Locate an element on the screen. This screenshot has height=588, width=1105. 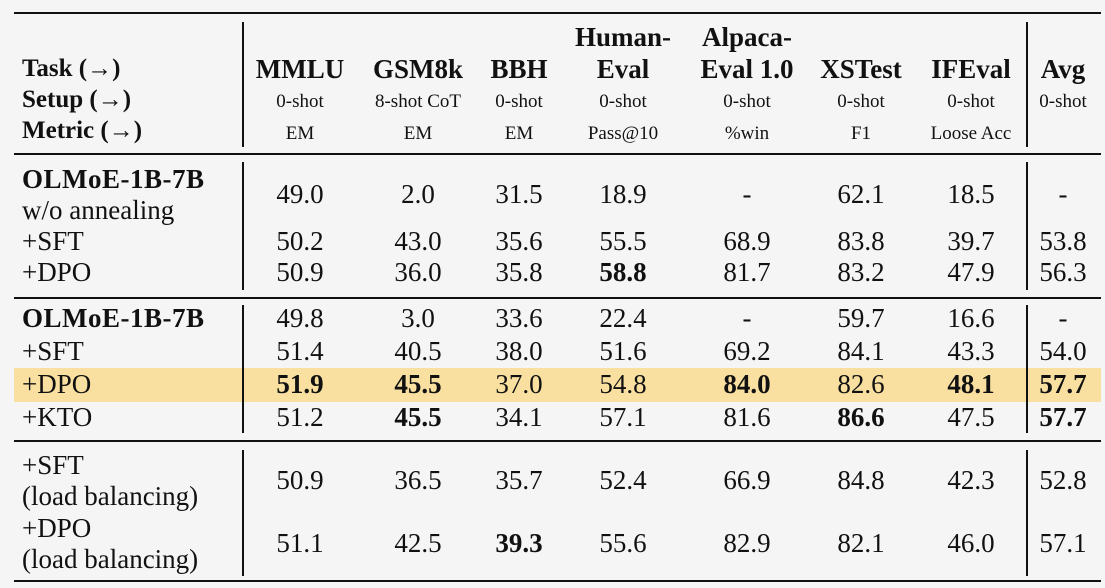
table-cell: 43.3 is located at coordinates (971, 351).